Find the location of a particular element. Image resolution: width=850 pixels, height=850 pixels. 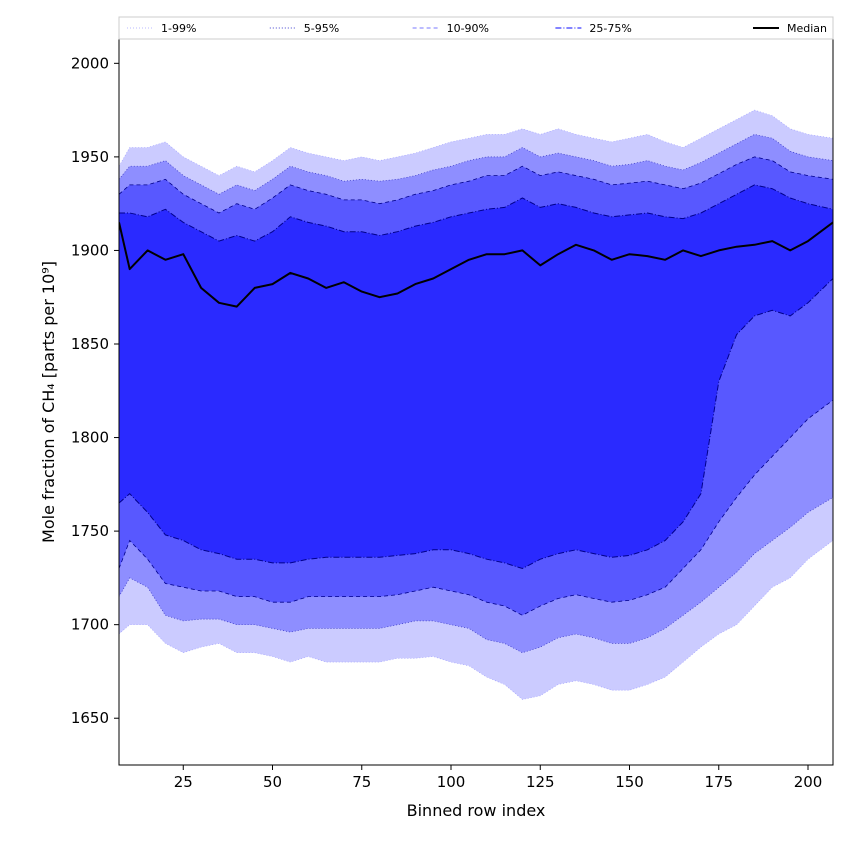

y-tick-label: 2000 is located at coordinates (90, 63).